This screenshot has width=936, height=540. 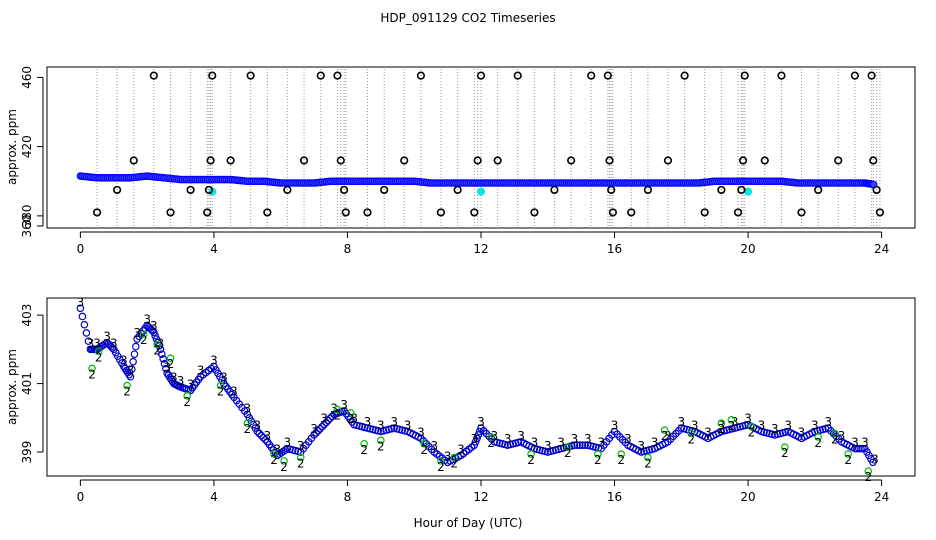 What do you see at coordinates (27, 146) in the screenshot?
I see `top-y-tick-label: 420` at bounding box center [27, 146].